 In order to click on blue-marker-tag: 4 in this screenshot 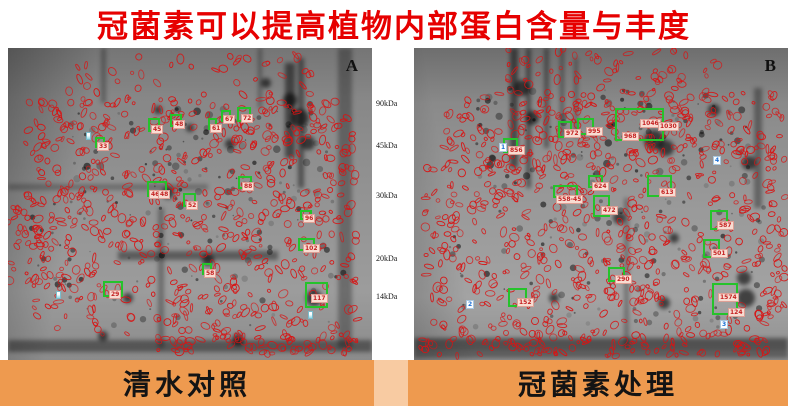, I will do `click(717, 160)`.